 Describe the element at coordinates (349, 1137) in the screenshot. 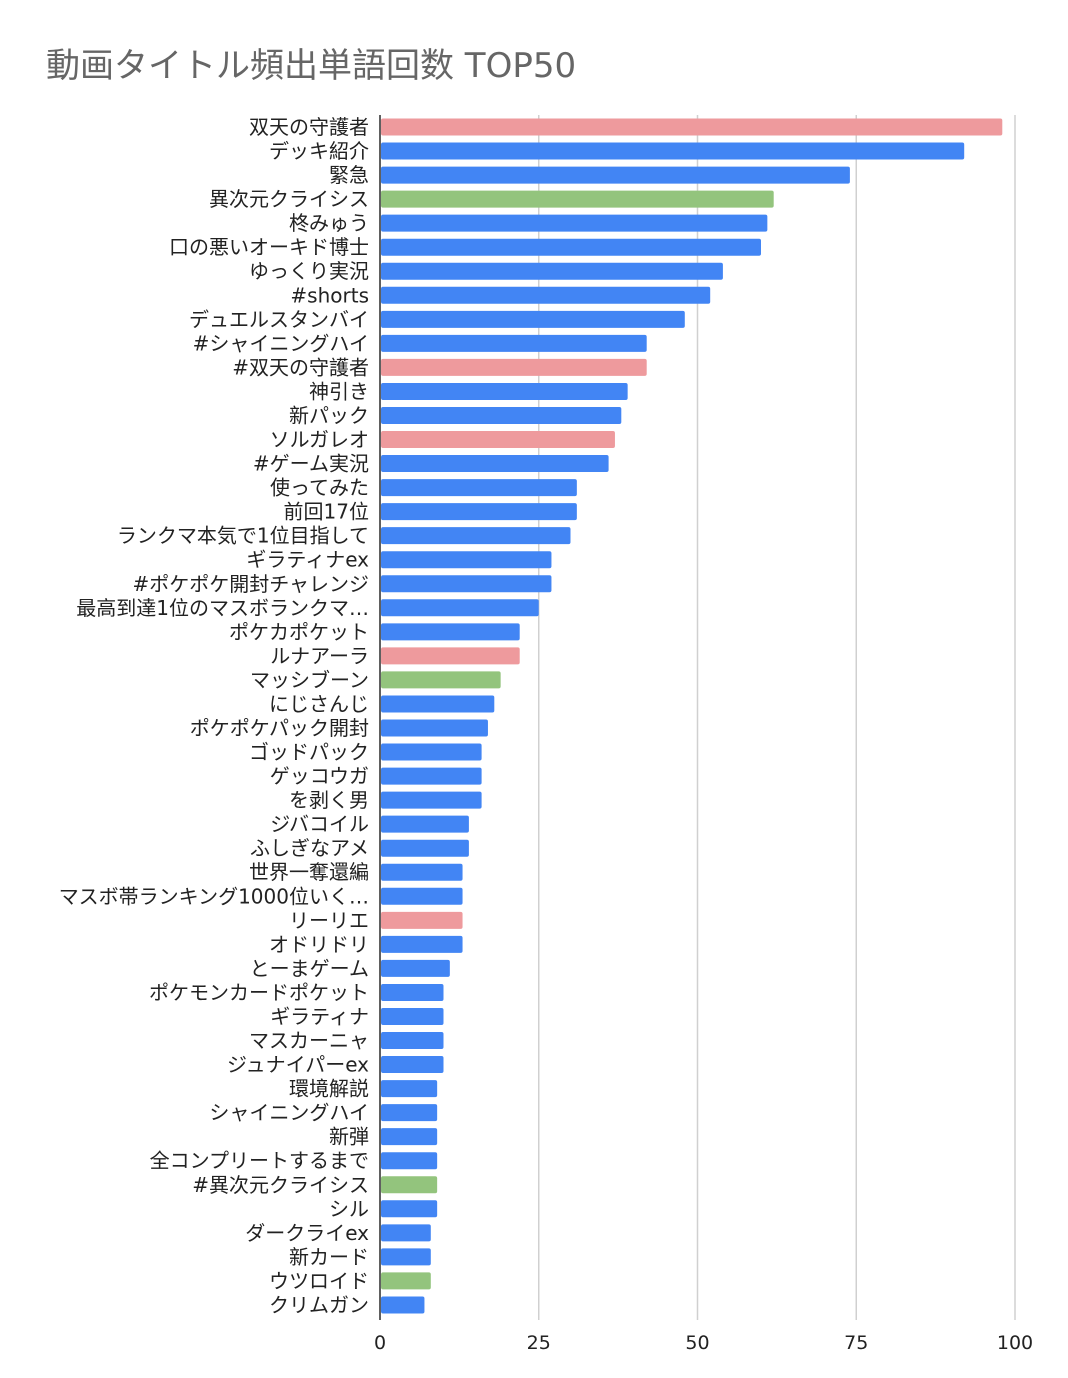

I see `category-label: 新弾` at that location.